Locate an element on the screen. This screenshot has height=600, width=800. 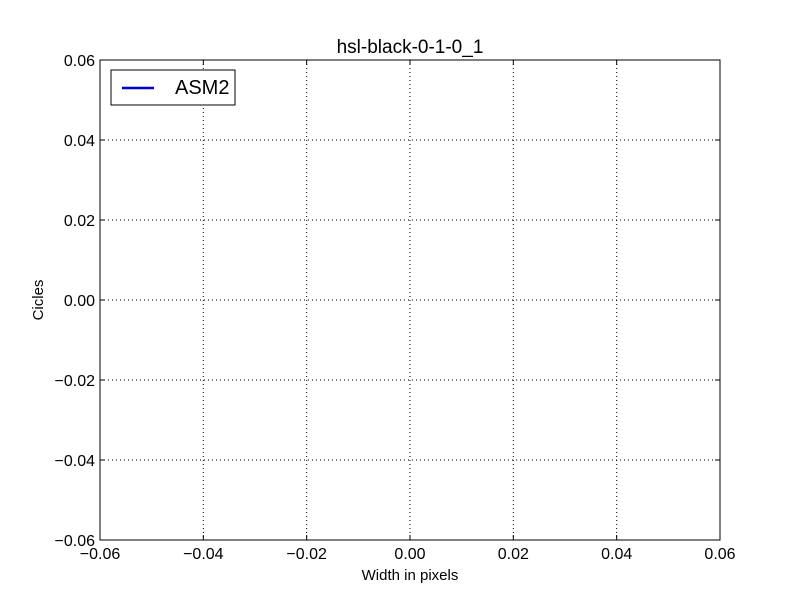
legend-label-asm2: ASM2 is located at coordinates (202, 88).